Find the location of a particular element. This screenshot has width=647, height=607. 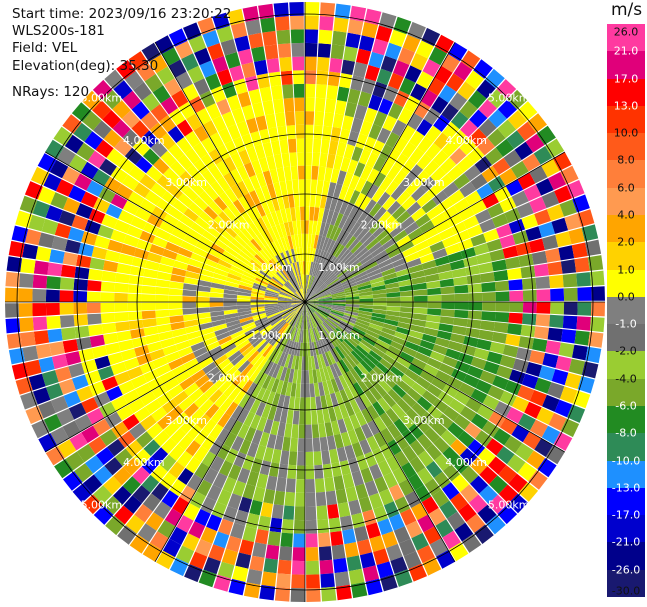

colorbar-tick-label: 13.0 is located at coordinates (626, 106).